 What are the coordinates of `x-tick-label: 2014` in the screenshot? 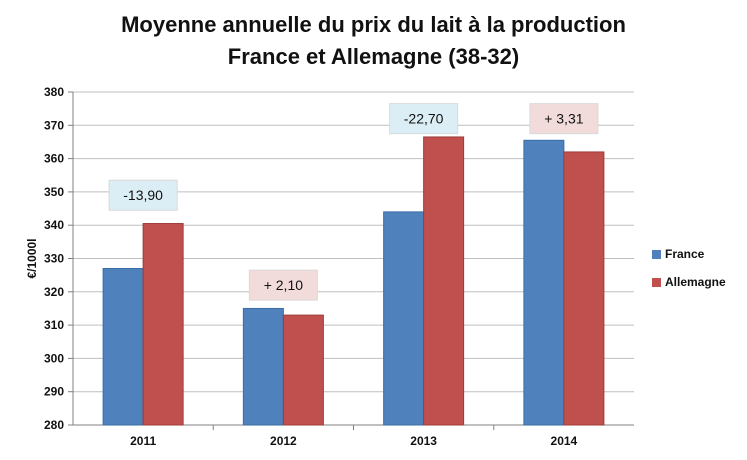 It's located at (564, 441).